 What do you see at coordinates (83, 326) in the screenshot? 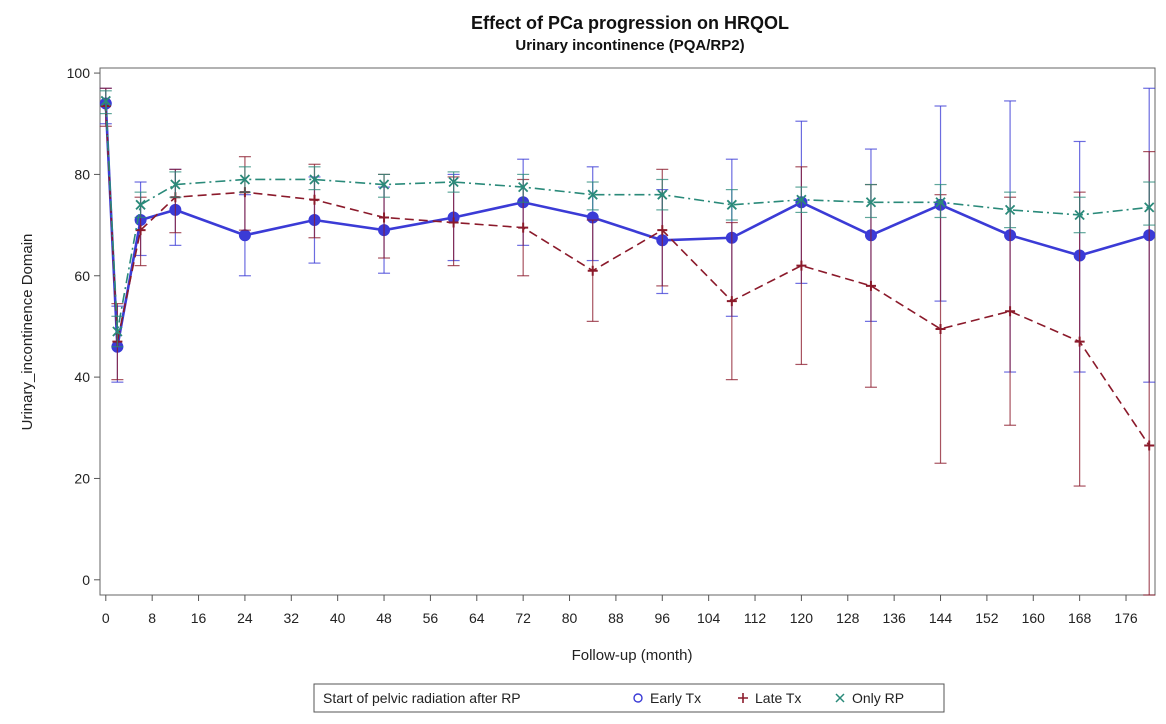
I see `y-axis: 0 20 40 60 80 100` at bounding box center [83, 326].